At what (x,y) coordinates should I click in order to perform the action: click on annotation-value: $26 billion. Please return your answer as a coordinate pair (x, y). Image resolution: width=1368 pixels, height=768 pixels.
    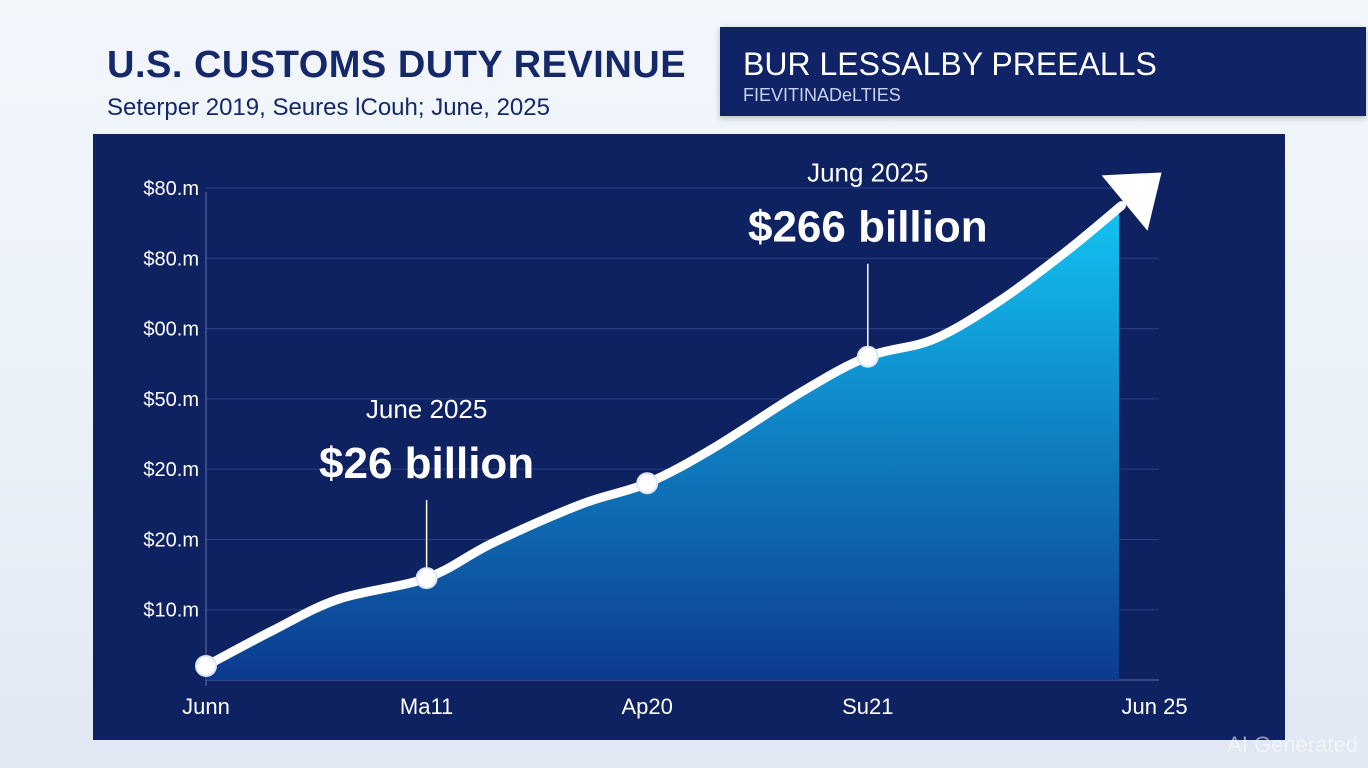
    Looking at the image, I should click on (426, 463).